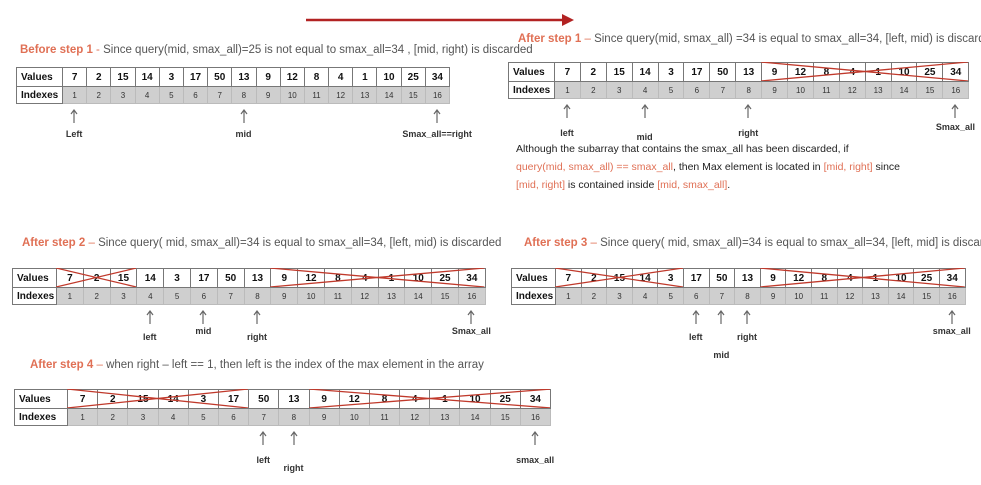 The image size is (981, 485). What do you see at coordinates (550, 39) in the screenshot?
I see `step-label: After step 1` at bounding box center [550, 39].